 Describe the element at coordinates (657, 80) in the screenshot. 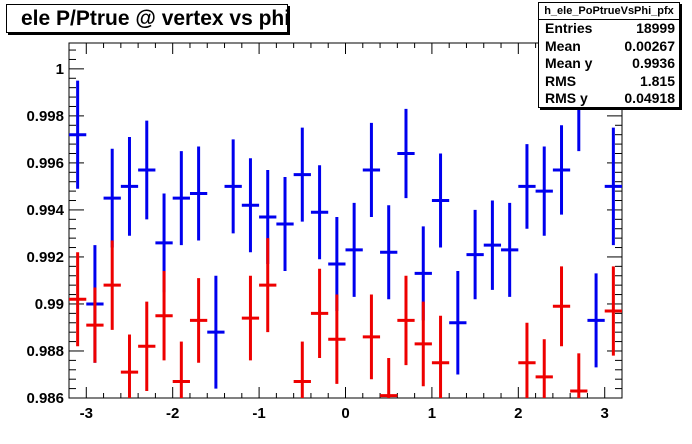

I see `stats-value: 1.815` at that location.